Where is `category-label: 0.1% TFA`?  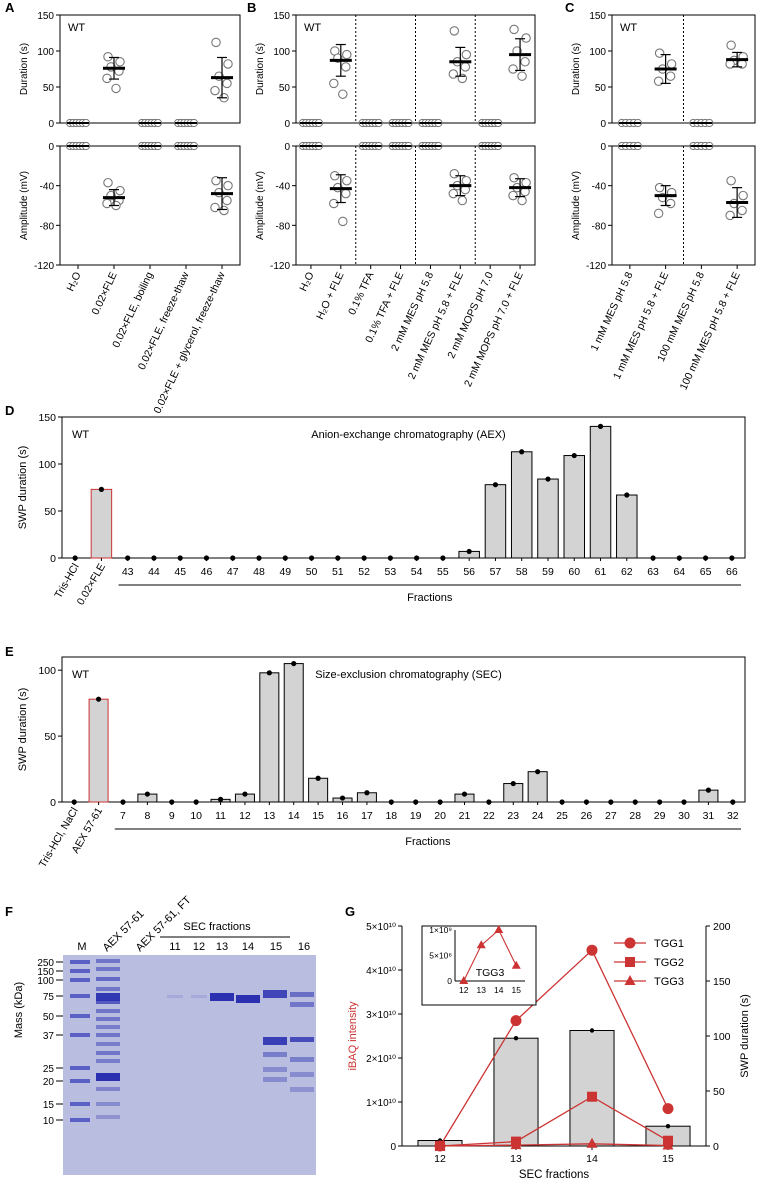
category-label: 0.1% TFA is located at coordinates (361, 293).